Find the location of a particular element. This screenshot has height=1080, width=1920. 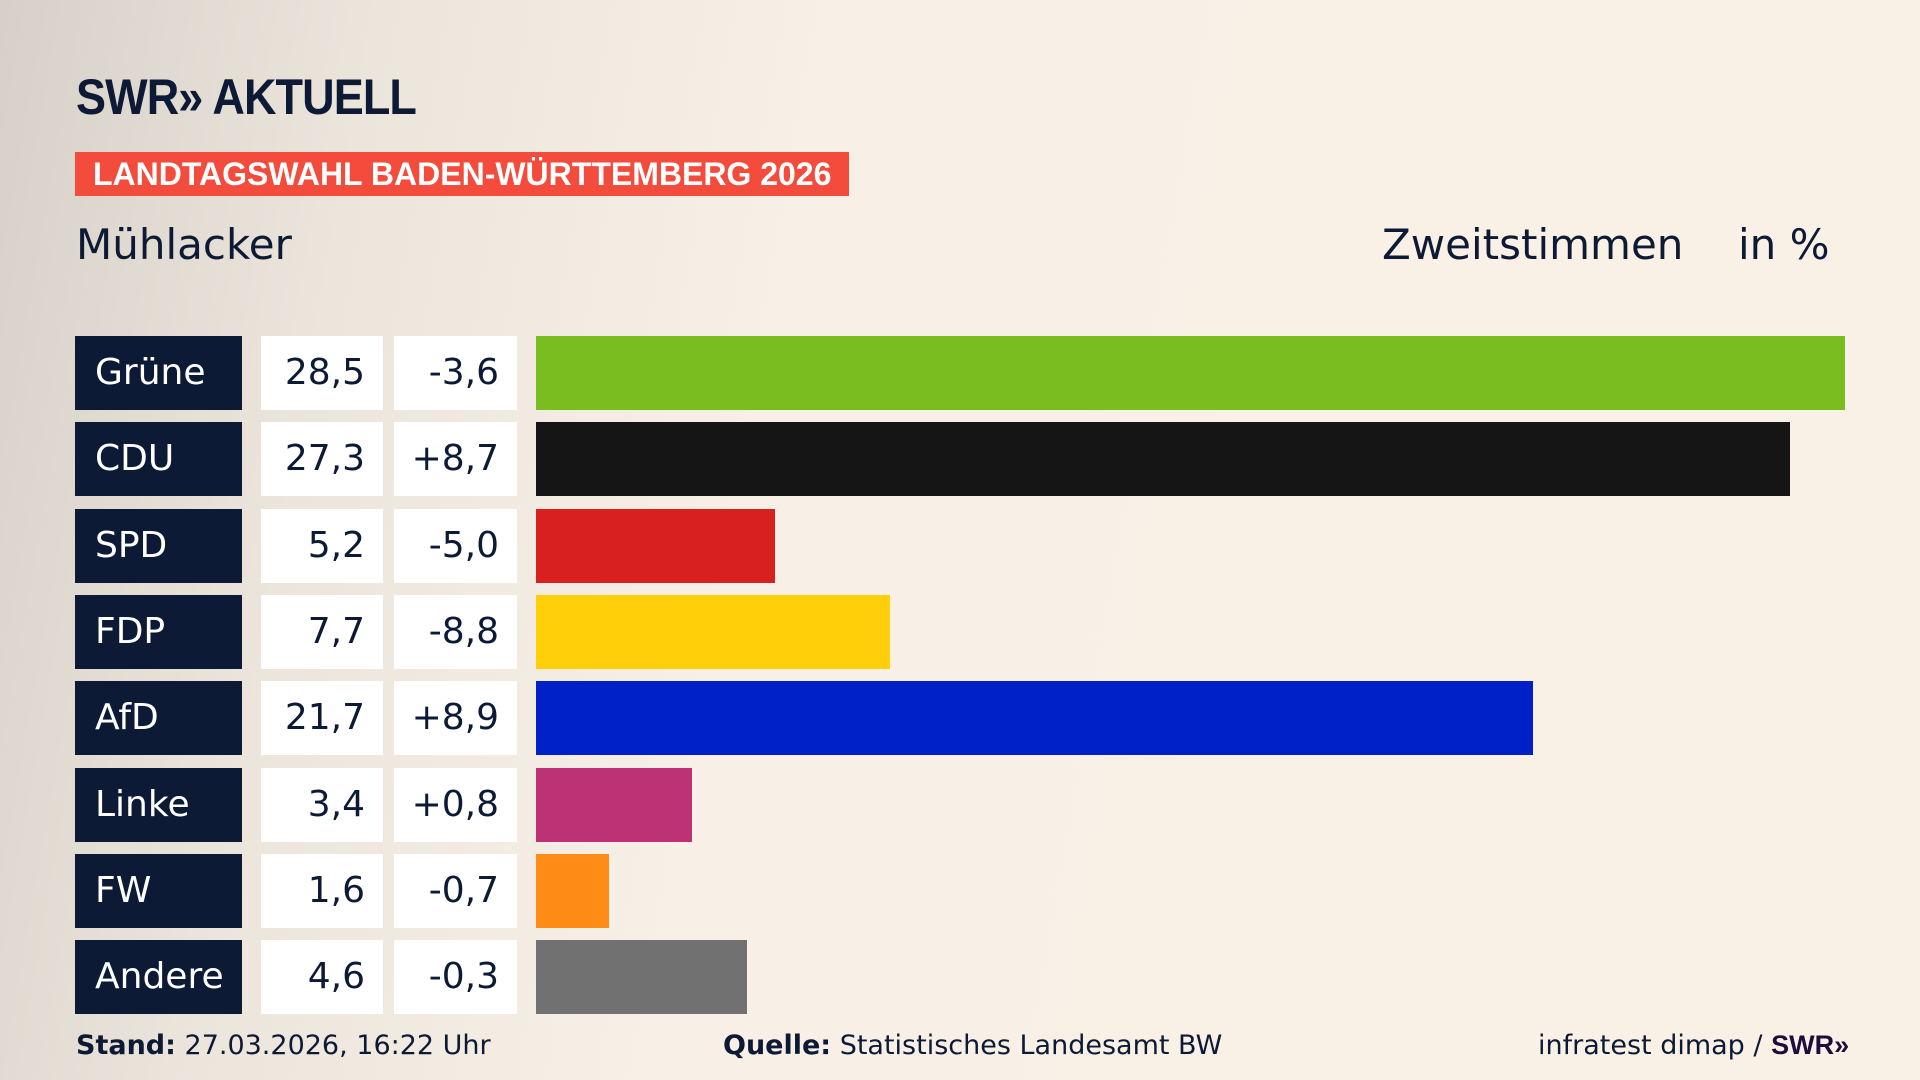

vote-share: 4,6 is located at coordinates (322, 977).